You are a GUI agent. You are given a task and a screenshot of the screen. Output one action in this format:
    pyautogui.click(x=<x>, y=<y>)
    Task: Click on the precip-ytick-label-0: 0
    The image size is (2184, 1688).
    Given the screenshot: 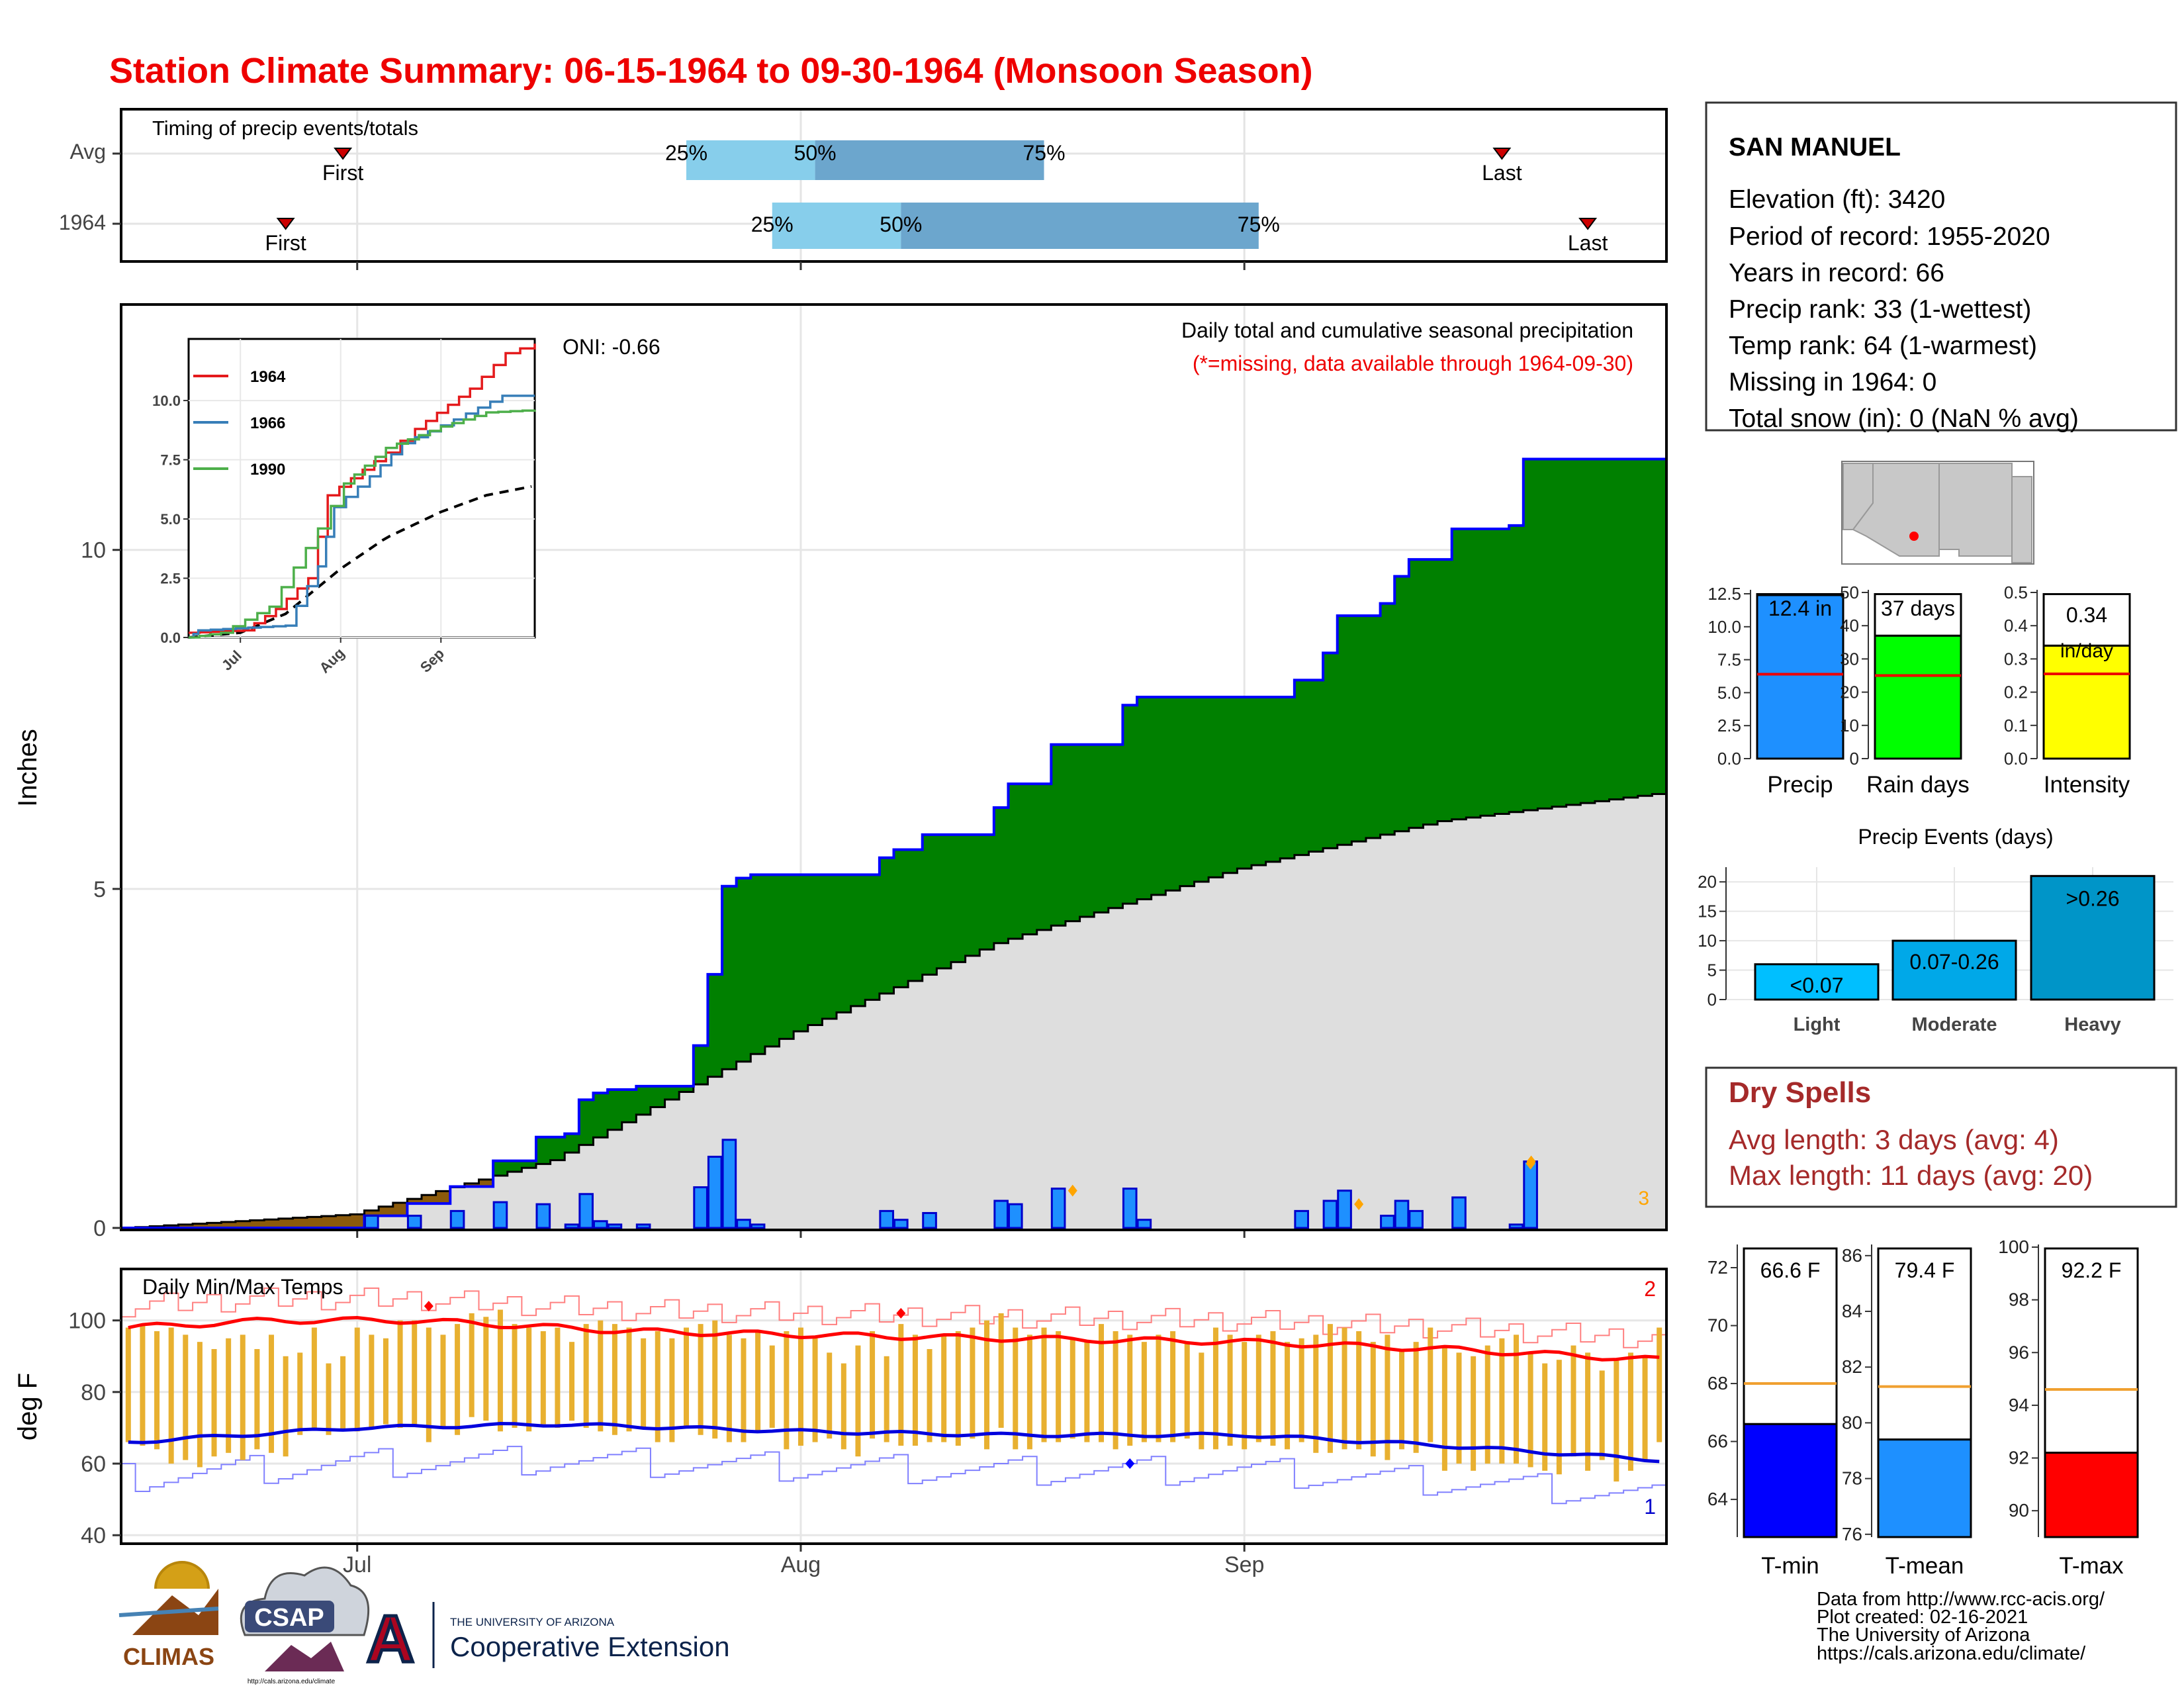 What is the action you would take?
    pyautogui.click(x=100, y=1228)
    